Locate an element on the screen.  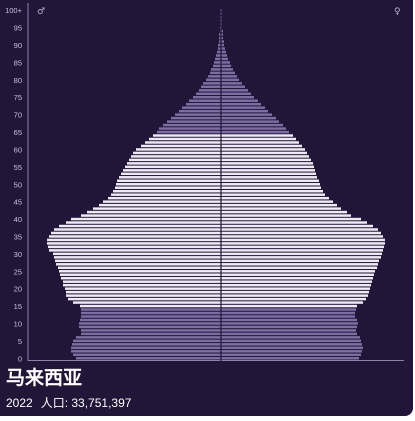
country-title: 马来西亚 is located at coordinates (44, 378).